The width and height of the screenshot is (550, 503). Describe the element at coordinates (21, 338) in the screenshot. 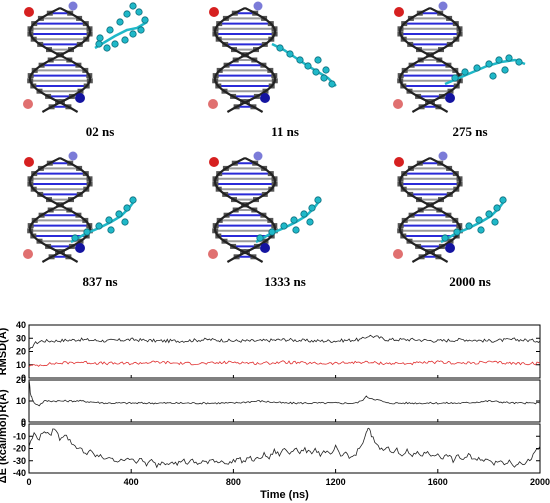

I see `y-tick-label: 30` at that location.